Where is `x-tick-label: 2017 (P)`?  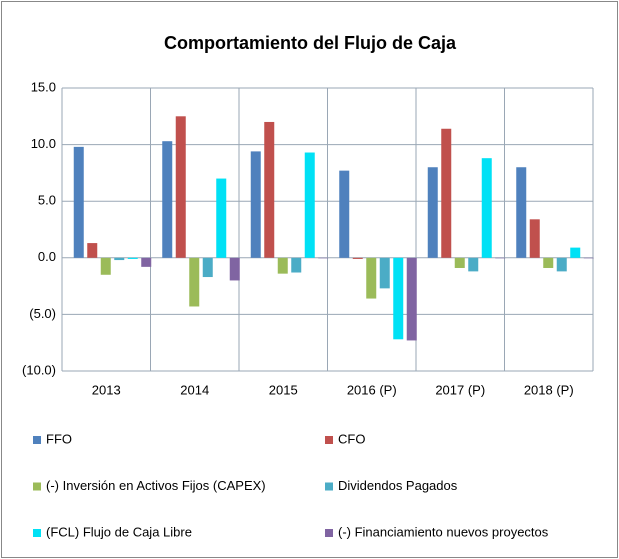
x-tick-label: 2017 (P) is located at coordinates (460, 389).